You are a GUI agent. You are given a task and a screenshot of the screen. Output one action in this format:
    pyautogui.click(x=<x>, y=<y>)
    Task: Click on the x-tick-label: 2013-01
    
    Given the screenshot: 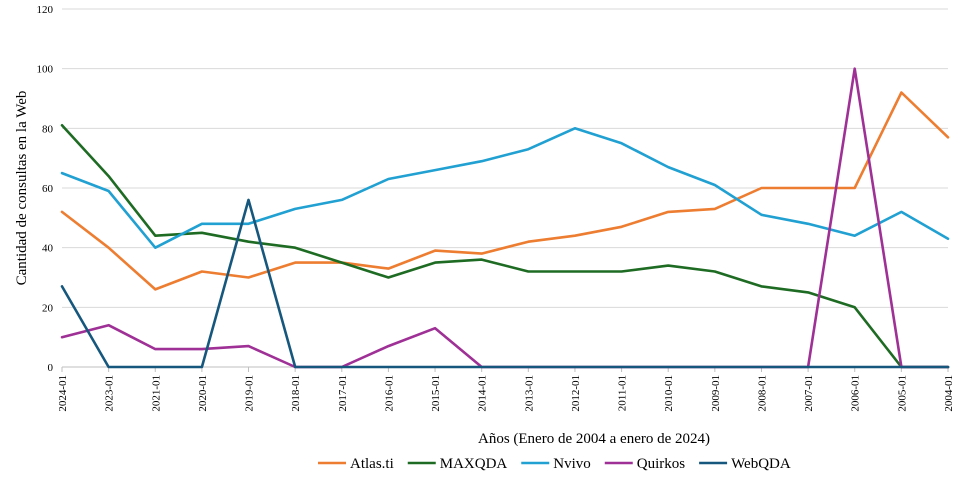 What is the action you would take?
    pyautogui.click(x=529, y=393)
    